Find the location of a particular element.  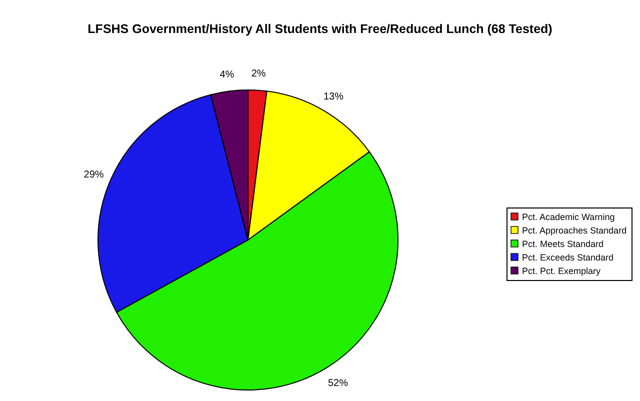

chart-title: LFSHS Government/History All Students with Free/Reduced Lunch (68 Tested) is located at coordinates (320, 29).